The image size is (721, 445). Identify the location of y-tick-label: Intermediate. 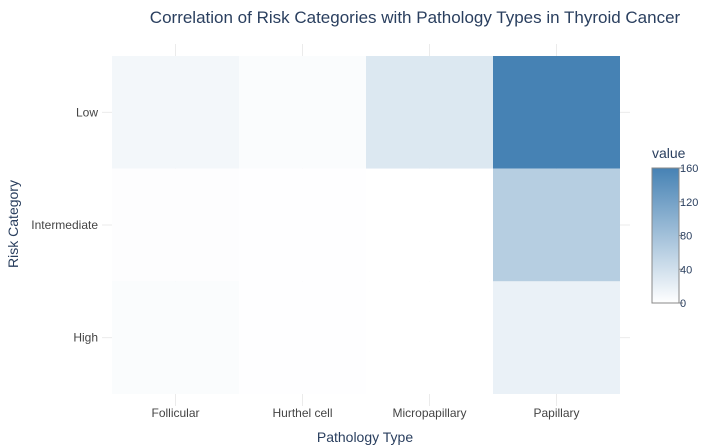
(64, 225).